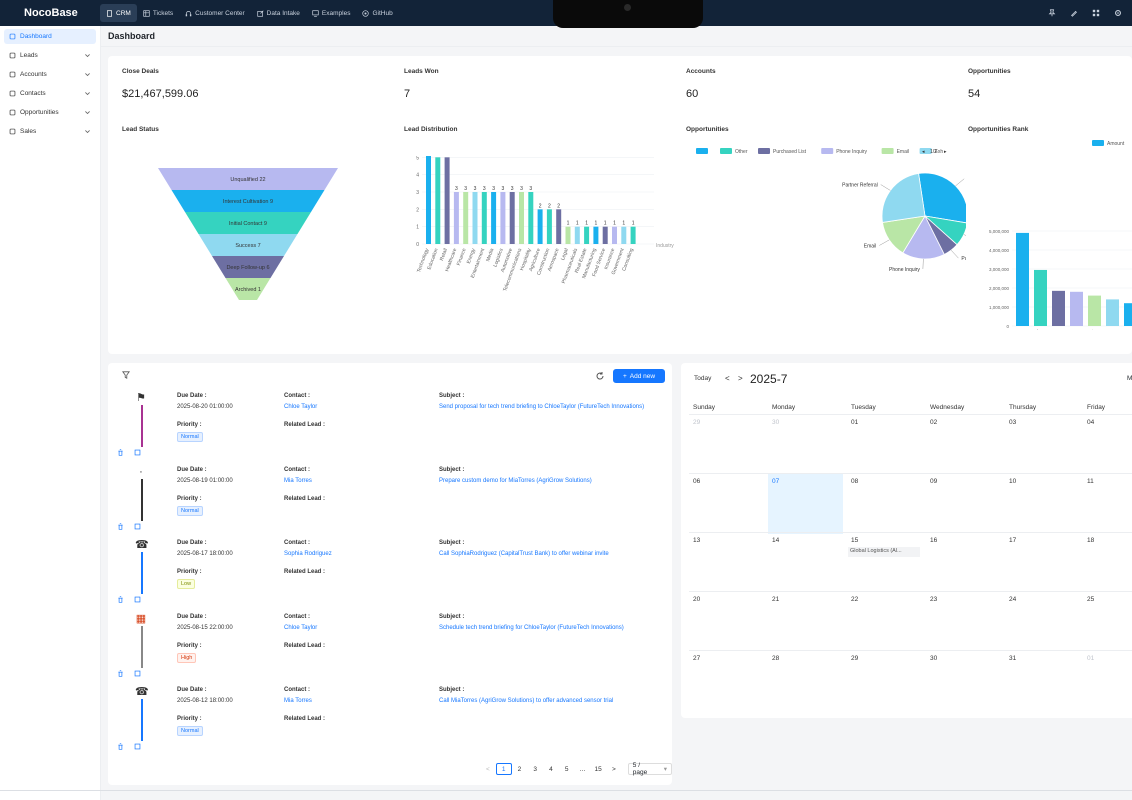 Image resolution: width=1132 pixels, height=800 pixels. Describe the element at coordinates (566, 769) in the screenshot. I see `pagination-page: 5` at that location.